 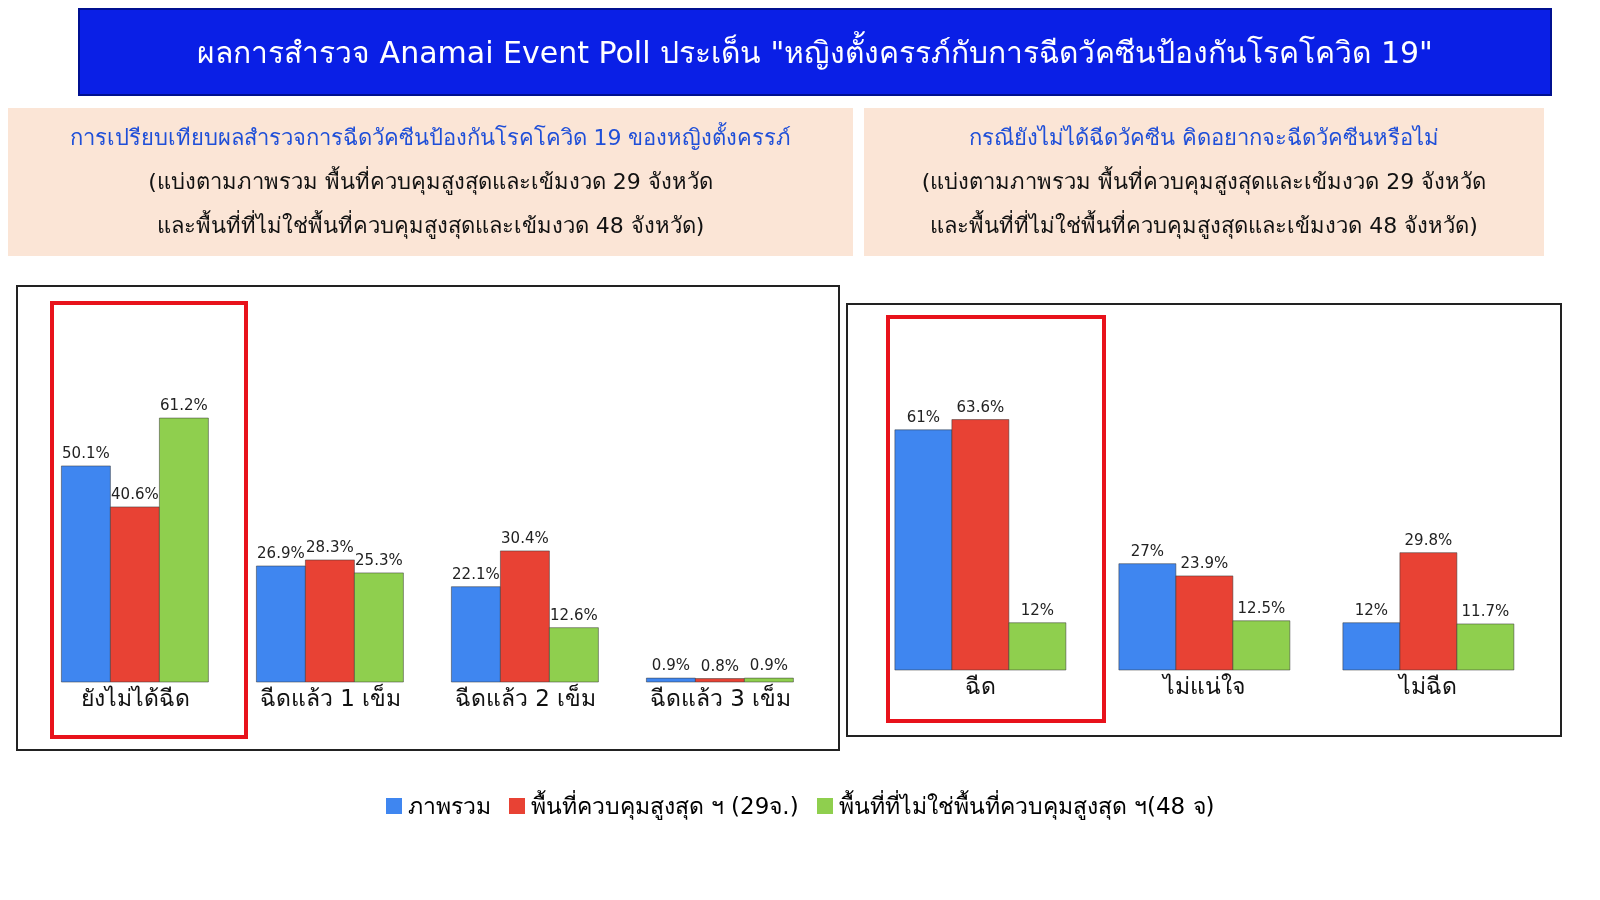 What do you see at coordinates (379, 559) in the screenshot?
I see `data-label: 25.3%` at bounding box center [379, 559].